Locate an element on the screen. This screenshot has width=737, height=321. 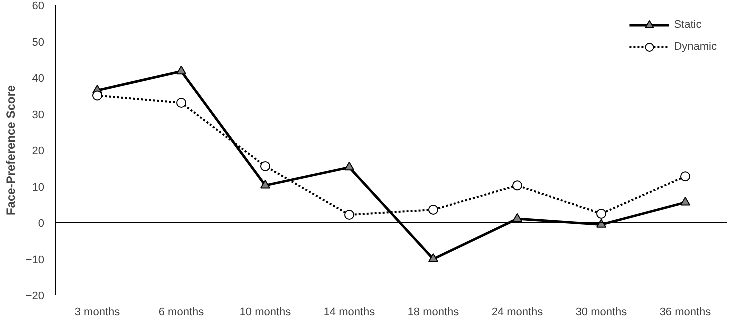
y-tick-label: −10 is located at coordinates (35, 260).